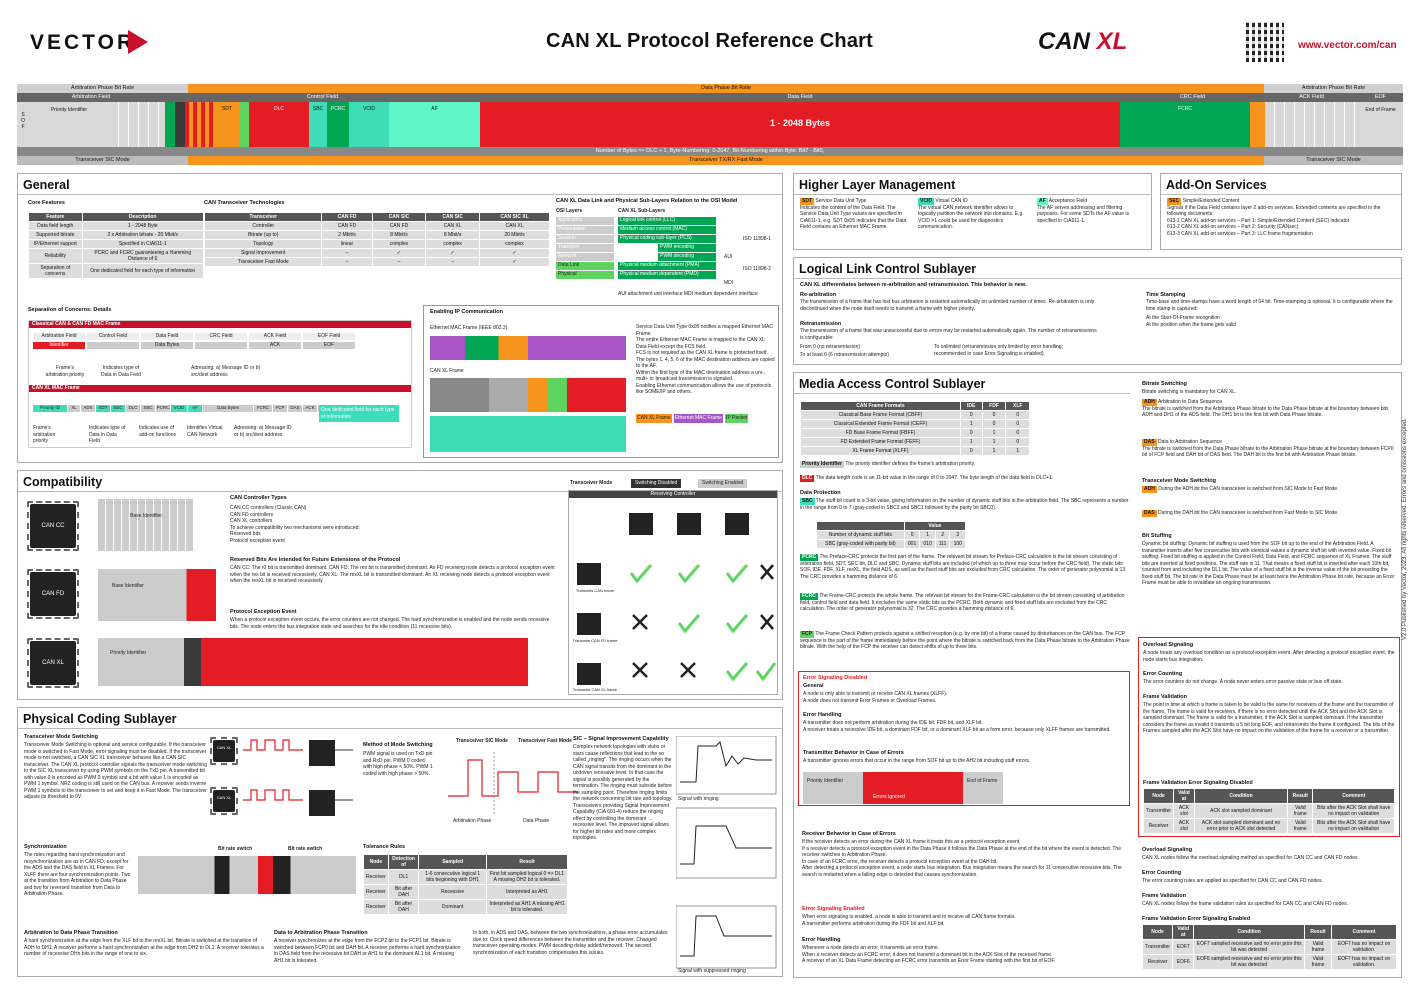  I want to click on sync-frame-strip, so click(247, 875).